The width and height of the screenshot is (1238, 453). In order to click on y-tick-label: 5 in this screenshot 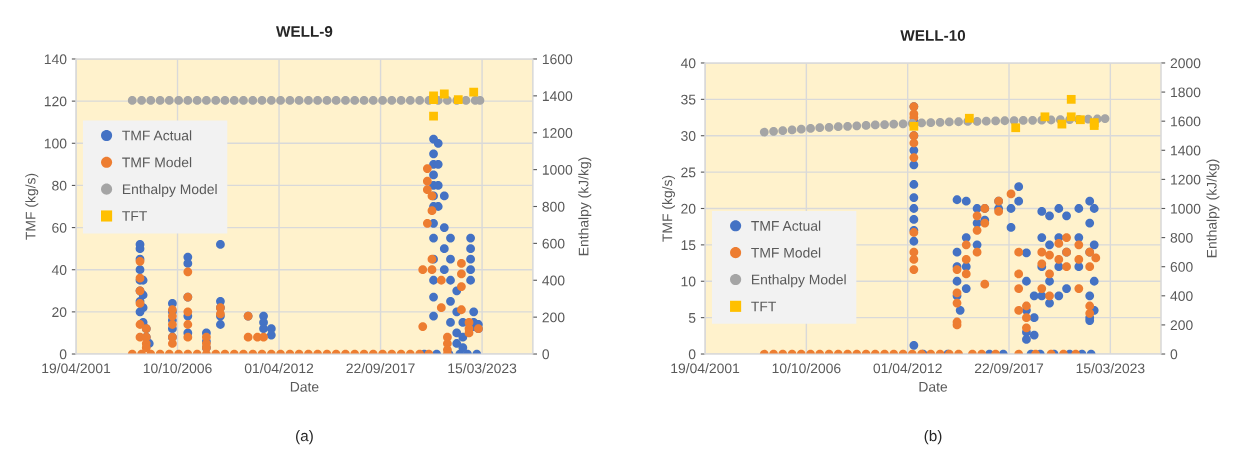, I will do `click(692, 318)`.